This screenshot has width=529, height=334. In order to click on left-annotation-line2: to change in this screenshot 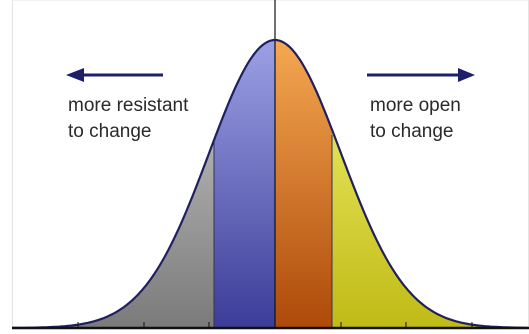, I will do `click(109, 131)`.